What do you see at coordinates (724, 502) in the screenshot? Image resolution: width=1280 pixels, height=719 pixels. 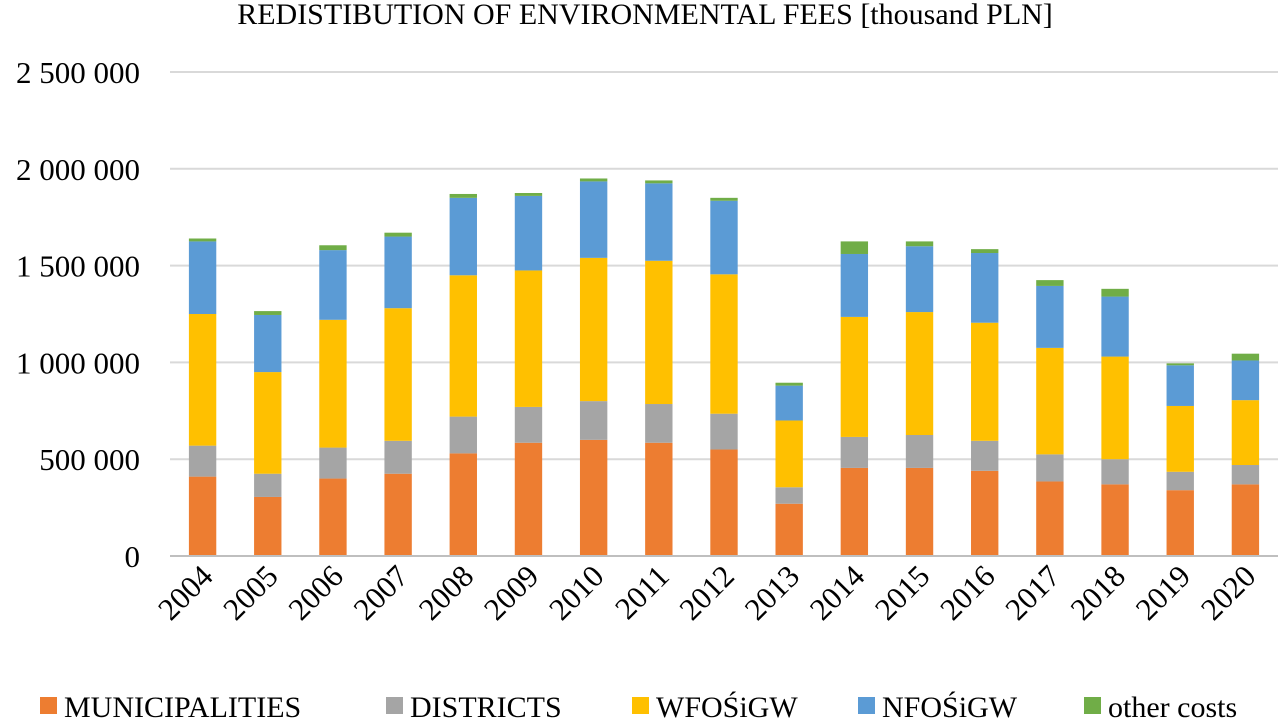 I see `bar-municipalities-2012` at bounding box center [724, 502].